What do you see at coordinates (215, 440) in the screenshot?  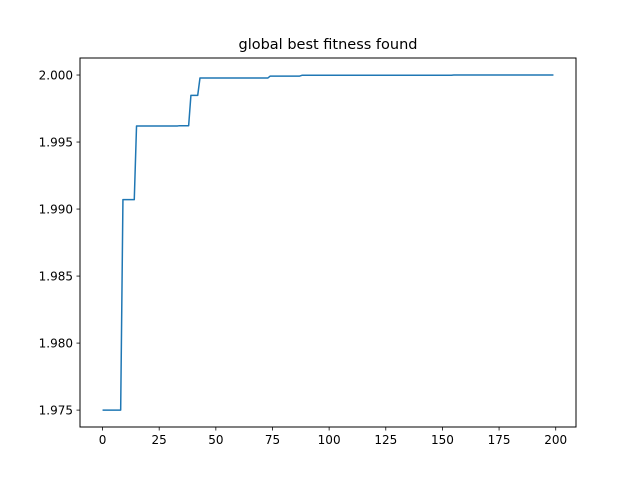 I see `x-tick-label: 50` at bounding box center [215, 440].